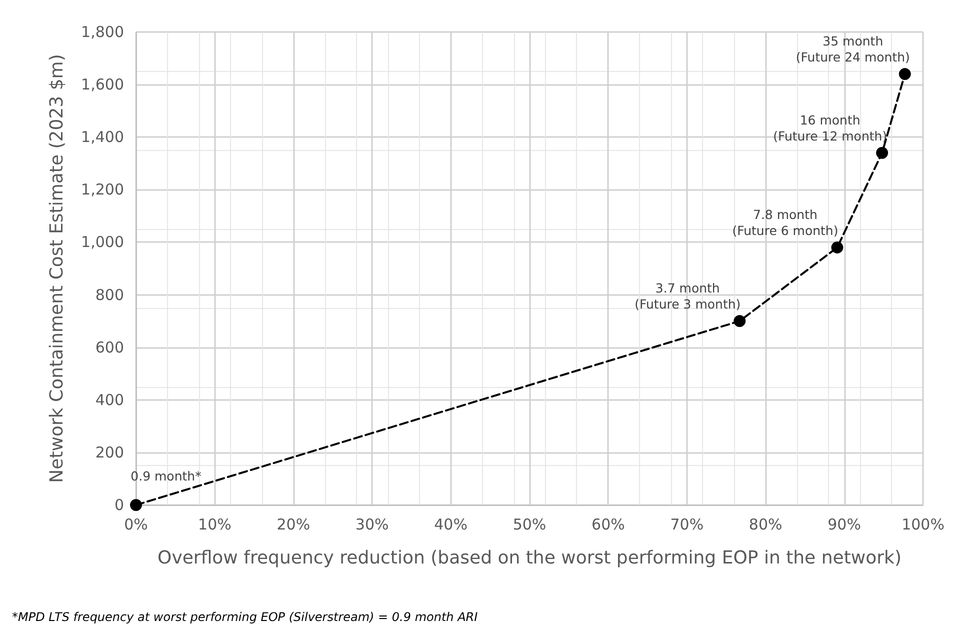  I want to click on y-tick-label: 1,000, so click(102, 242).